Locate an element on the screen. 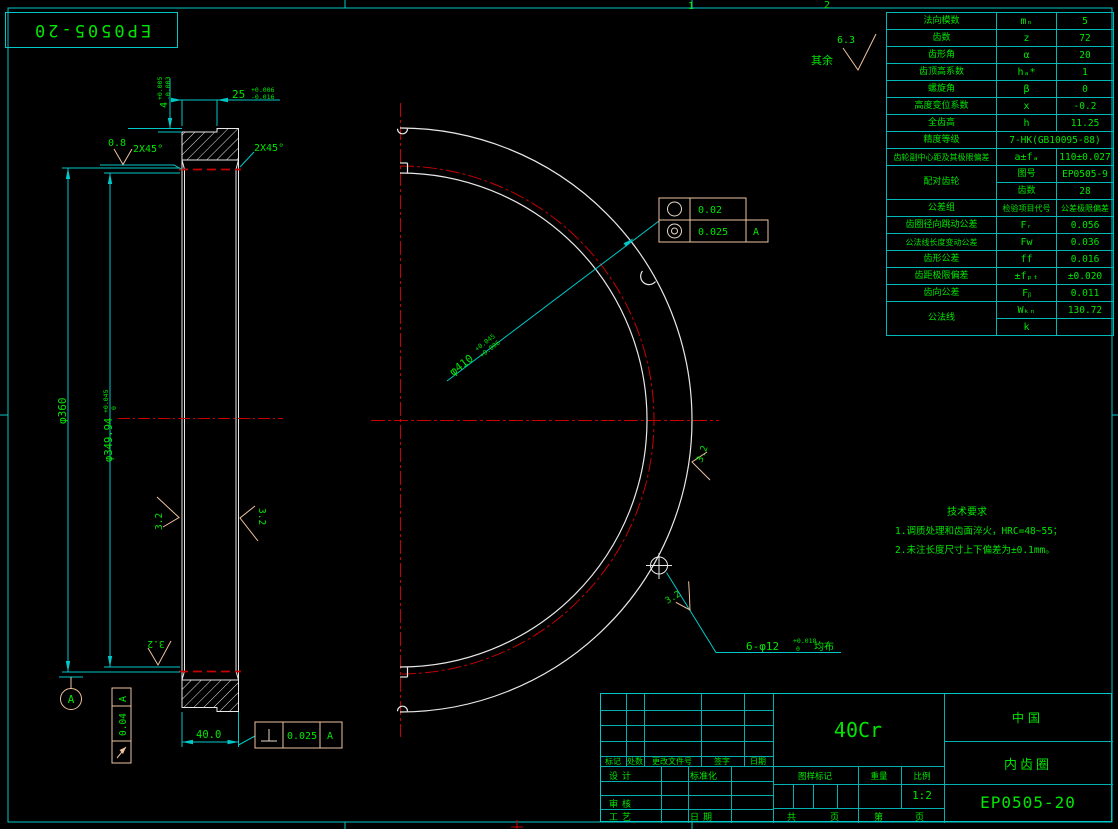 Image resolution: width=1118 pixels, height=829 pixels. param-name: 配对齿轮 is located at coordinates (941, 182).